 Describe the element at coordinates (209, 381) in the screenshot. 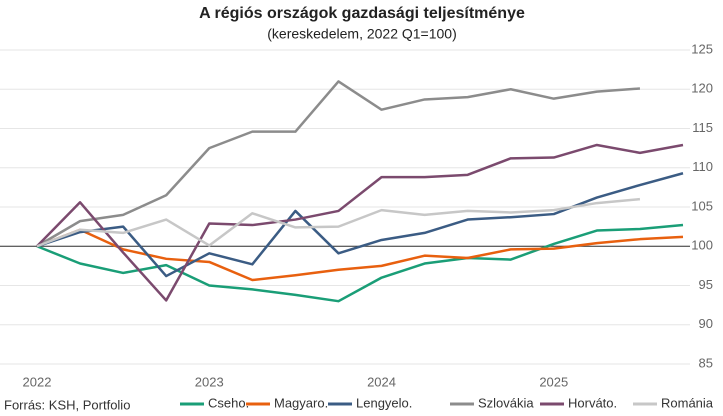

I see `x-tick-label: 2023` at that location.